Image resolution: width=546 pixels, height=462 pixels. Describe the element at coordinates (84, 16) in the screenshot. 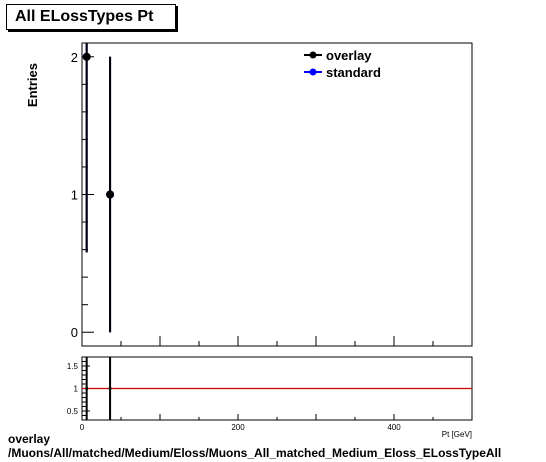

I see `page-title: All ELossTypes Pt` at that location.